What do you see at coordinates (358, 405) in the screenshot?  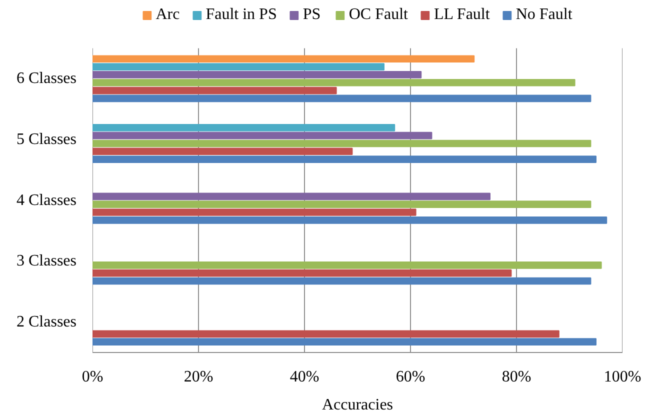 I see `x-axis-title: Accuracies` at bounding box center [358, 405].